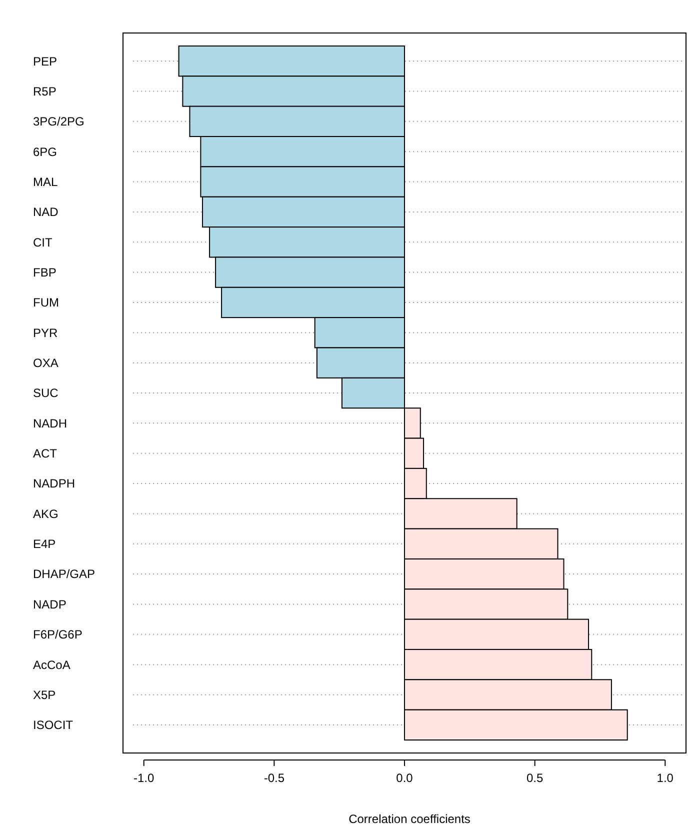 This screenshot has height=829, width=690. Describe the element at coordinates (274, 778) in the screenshot. I see `x-tick-label: -0.5` at that location.